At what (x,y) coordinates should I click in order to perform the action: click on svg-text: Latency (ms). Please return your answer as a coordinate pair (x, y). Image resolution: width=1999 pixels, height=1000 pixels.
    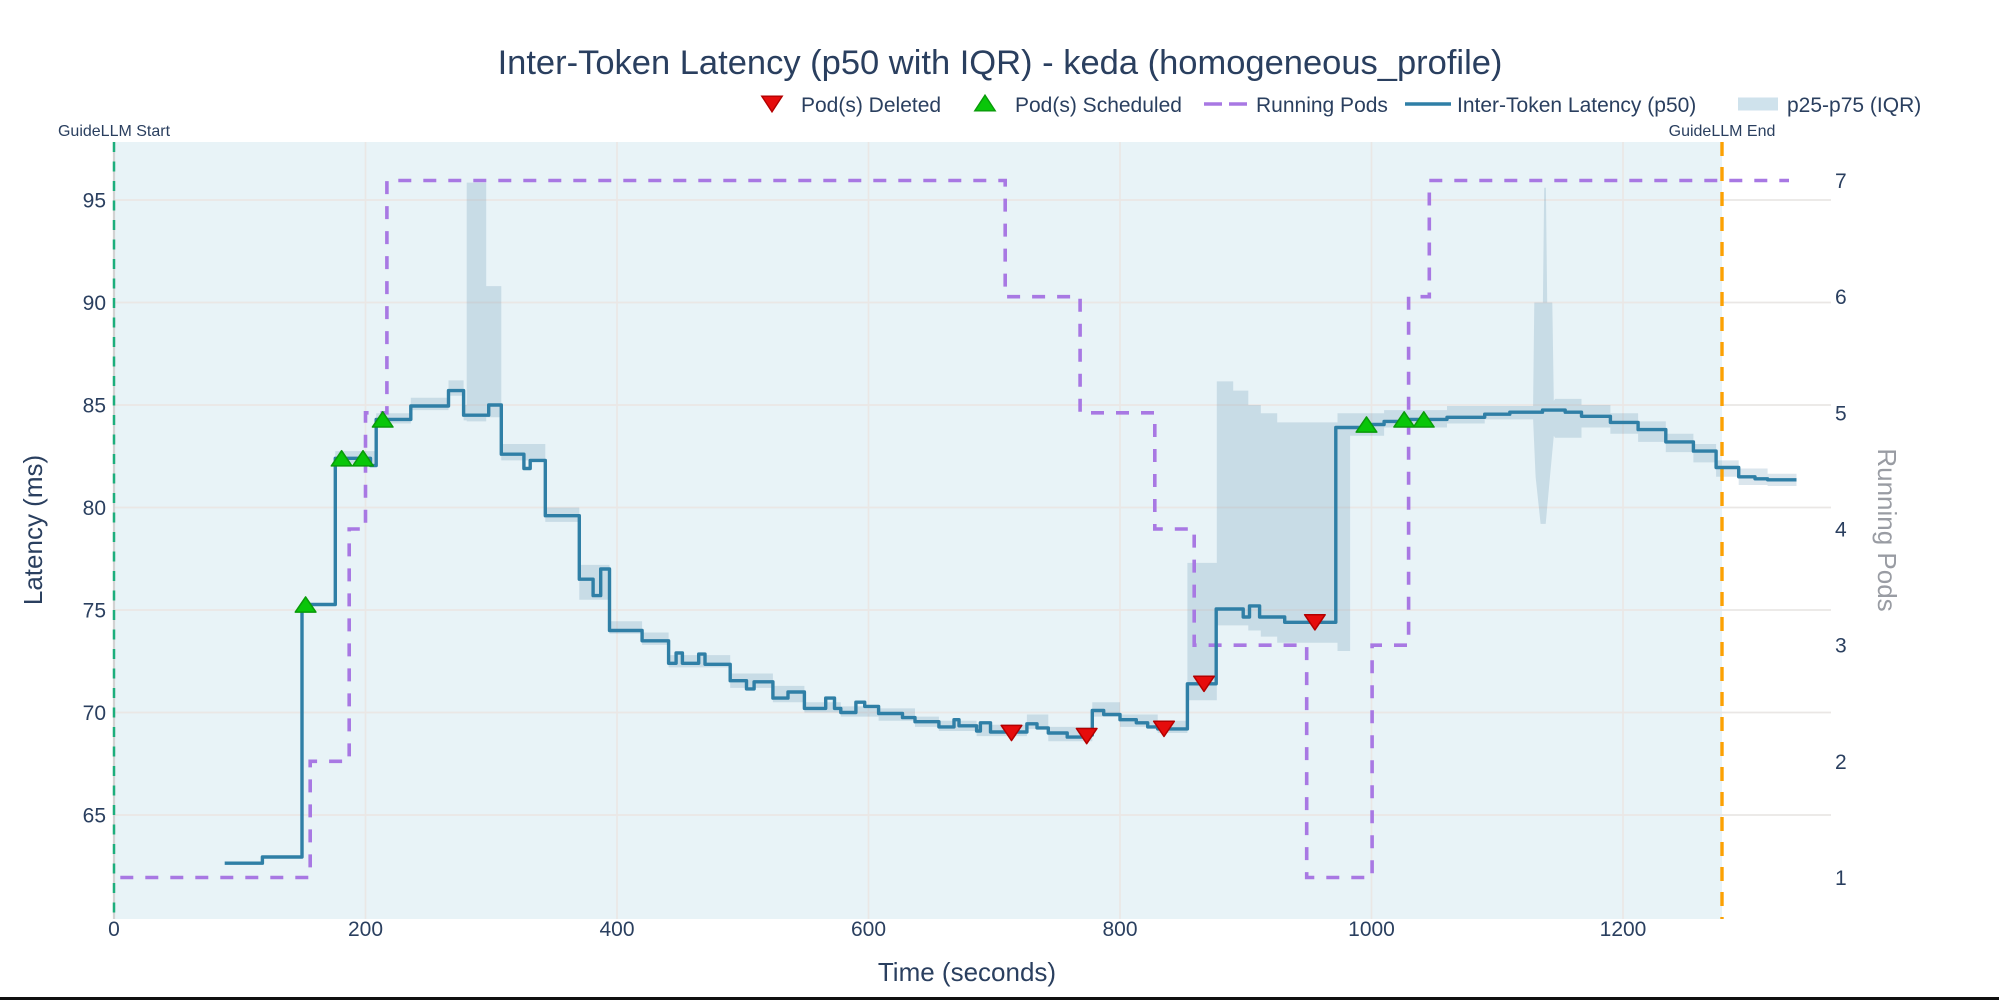
    Looking at the image, I should click on (33, 530).